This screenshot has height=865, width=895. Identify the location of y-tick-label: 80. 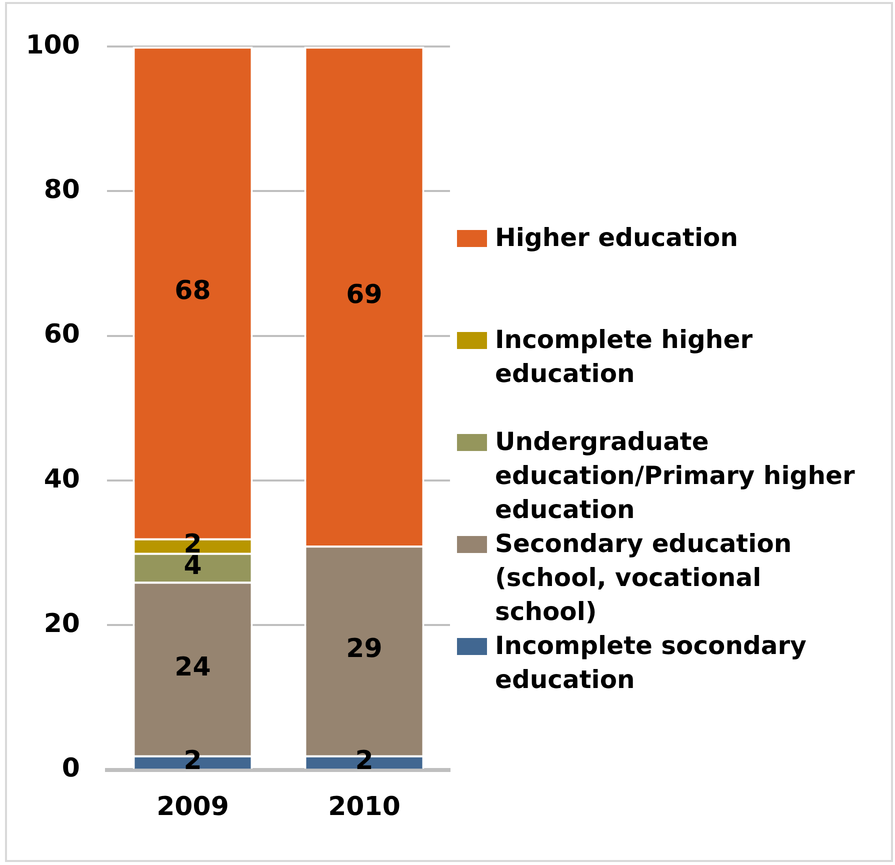
(62, 189).